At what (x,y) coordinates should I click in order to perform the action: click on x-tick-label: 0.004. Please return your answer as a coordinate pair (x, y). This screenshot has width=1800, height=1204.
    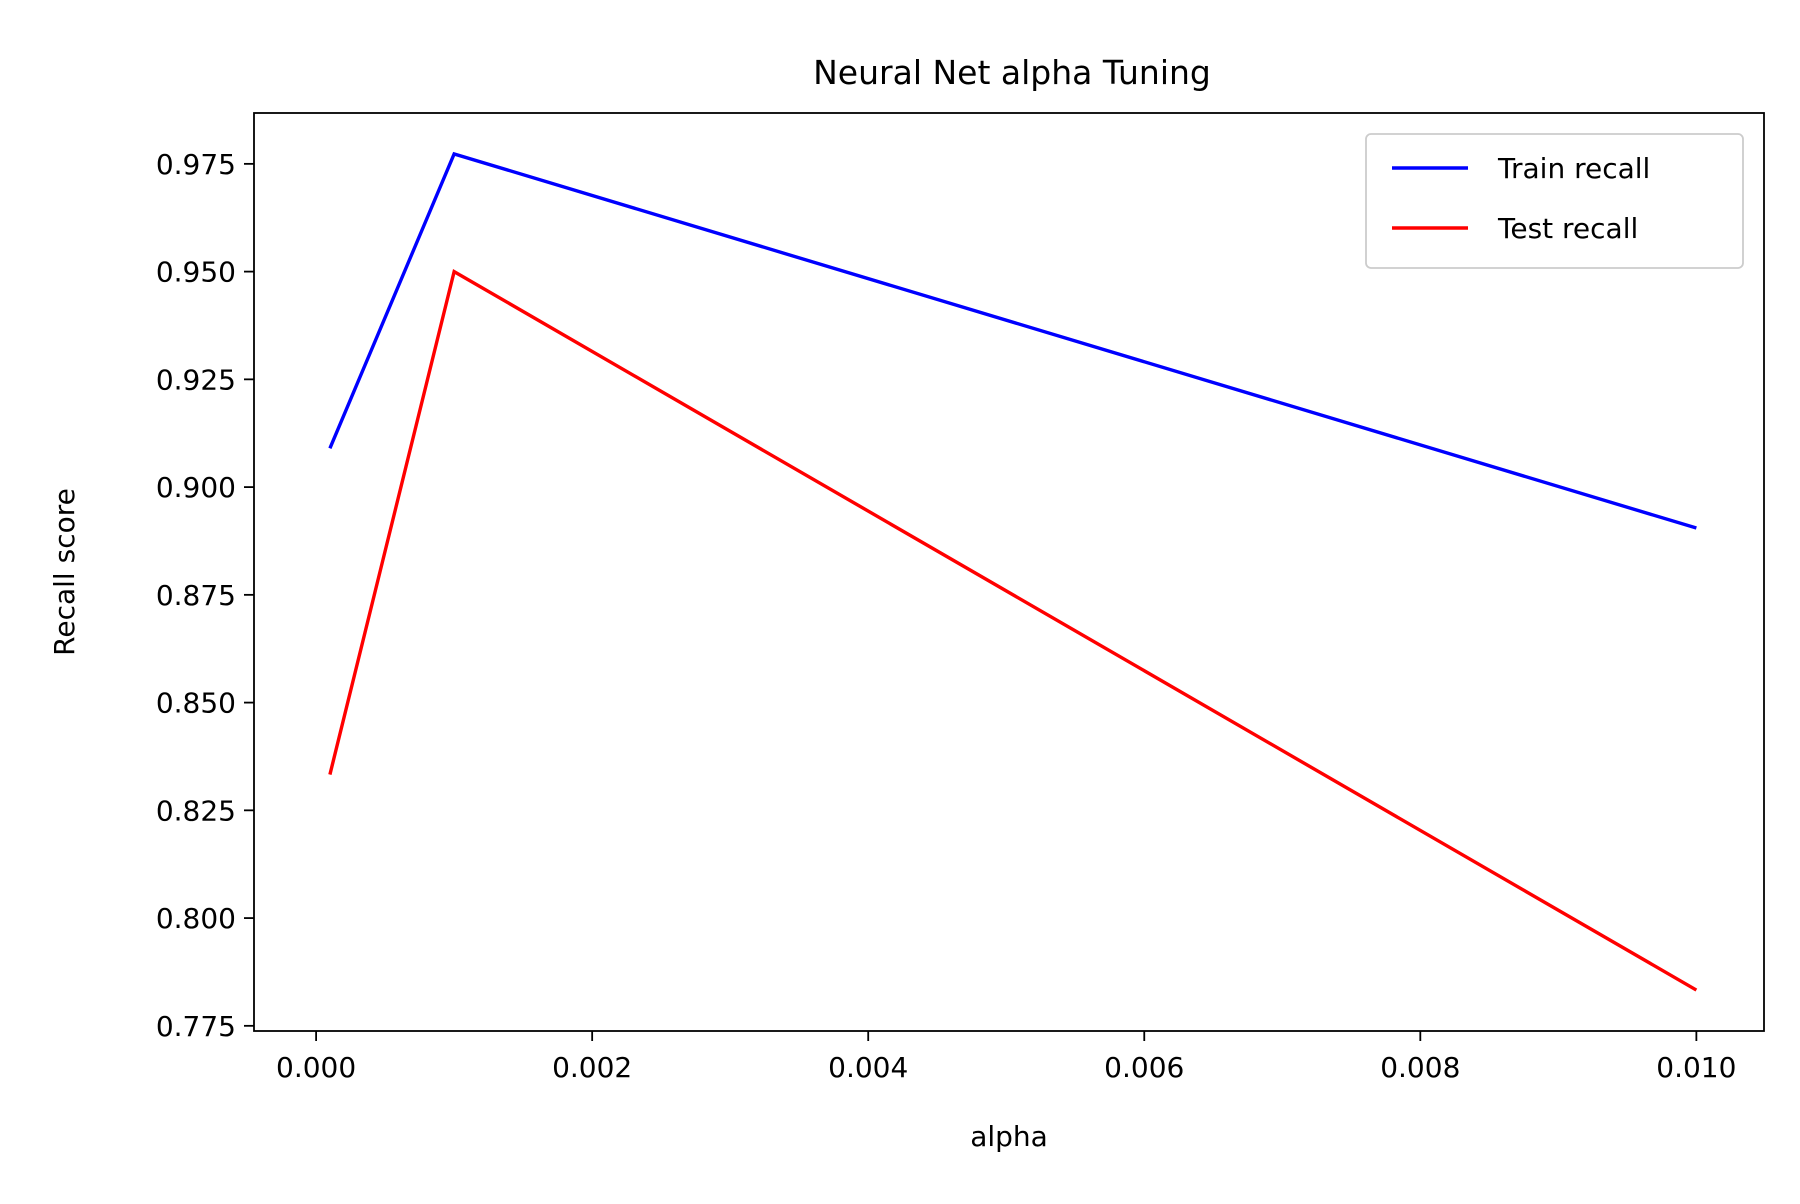
    Looking at the image, I should click on (868, 1067).